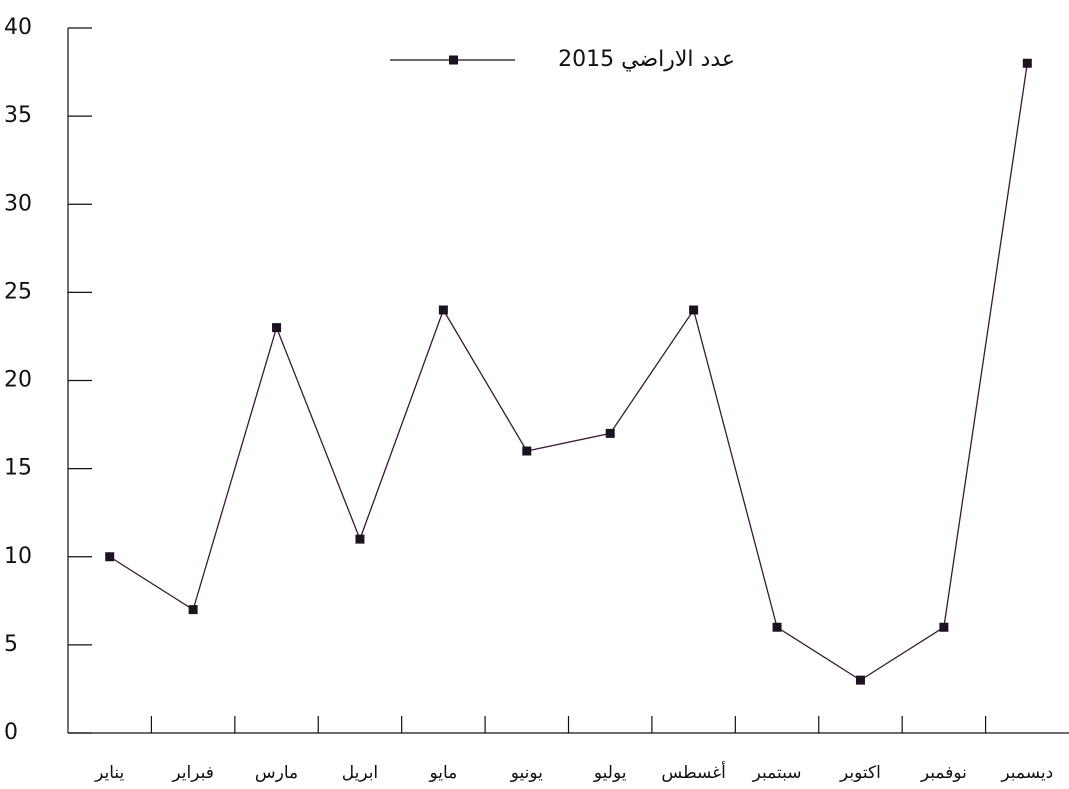 This screenshot has width=1069, height=789. I want to click on x-tick-label: يناير, so click(109, 773).